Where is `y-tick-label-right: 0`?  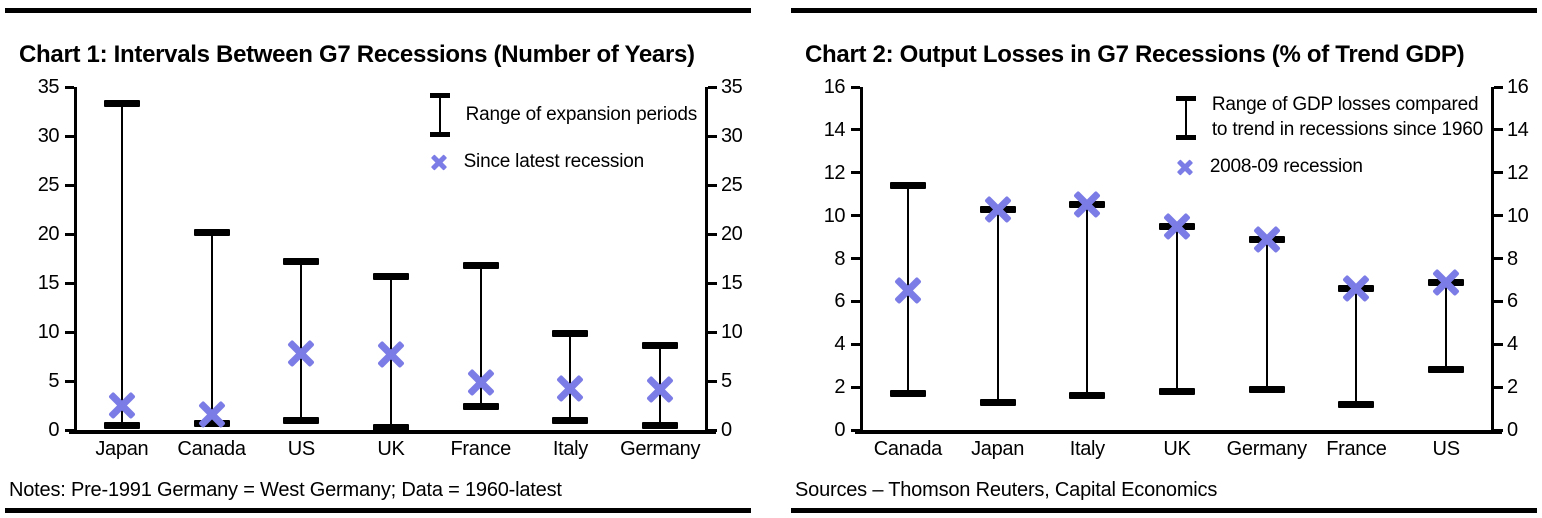 y-tick-label-right: 0 is located at coordinates (1512, 430).